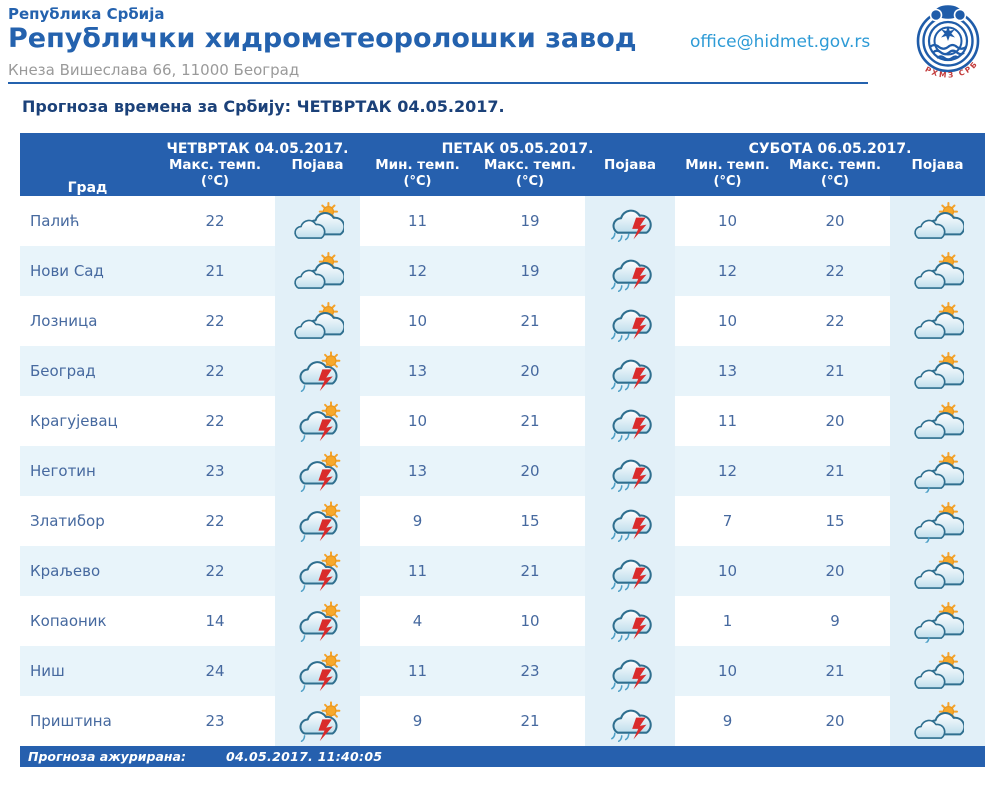 Image resolution: width=1000 pixels, height=792 pixels. What do you see at coordinates (215, 671) in the screenshot?
I see `thu-max-temp: 24` at bounding box center [215, 671].